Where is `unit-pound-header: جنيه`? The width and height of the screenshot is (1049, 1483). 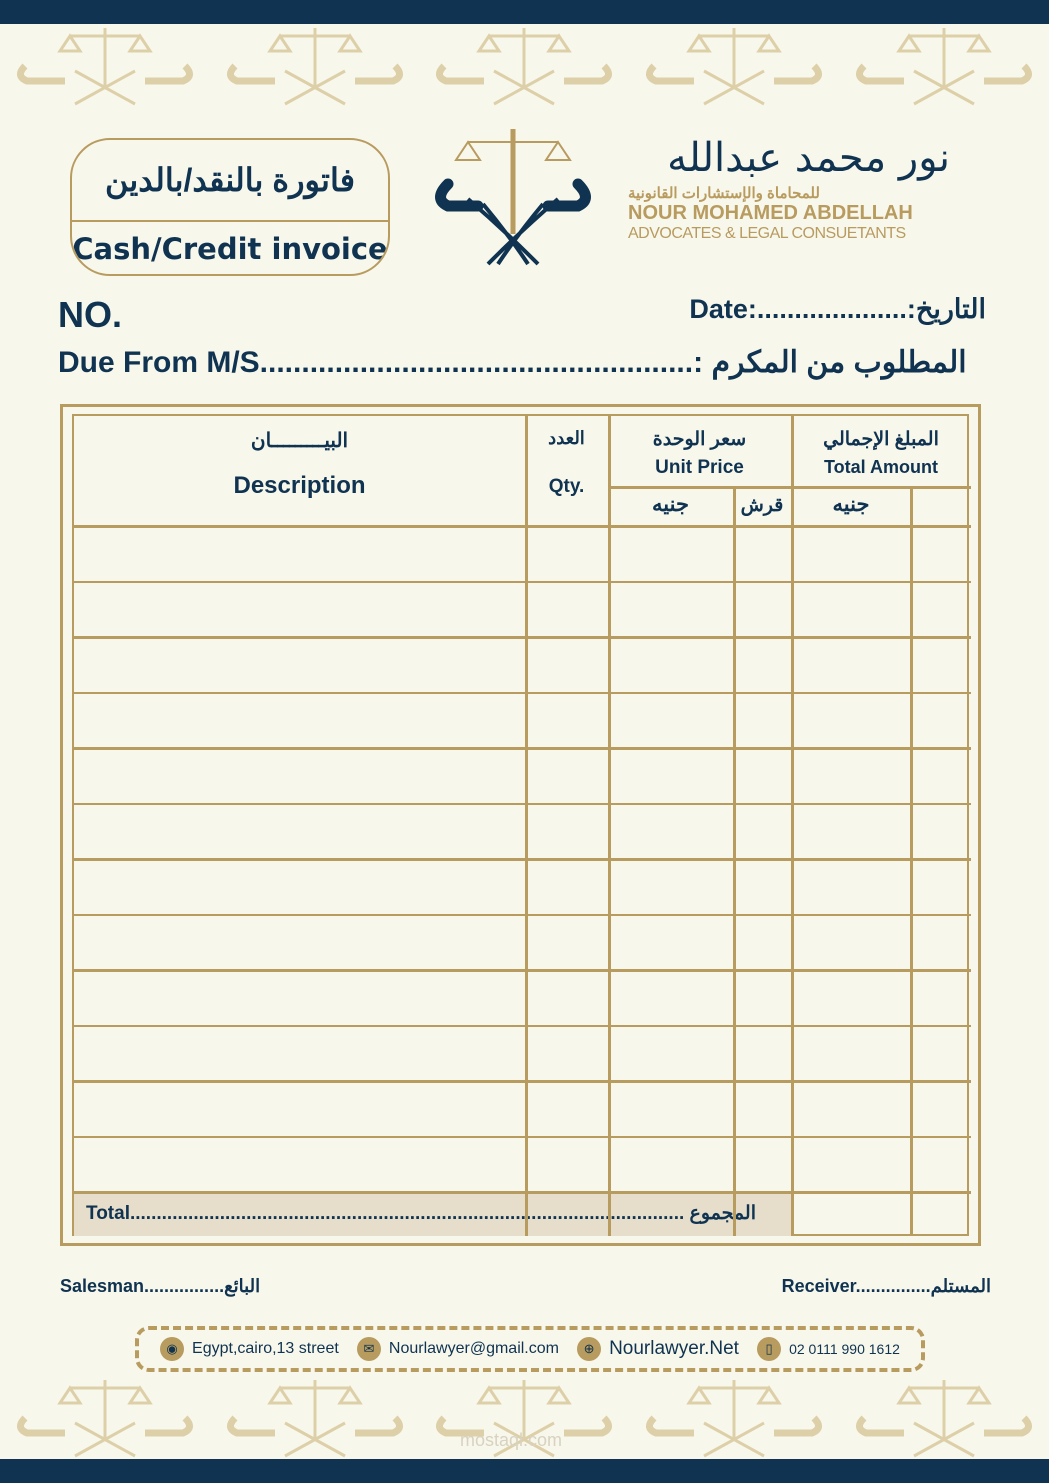
unit-pound-header: جنيه is located at coordinates (670, 504).